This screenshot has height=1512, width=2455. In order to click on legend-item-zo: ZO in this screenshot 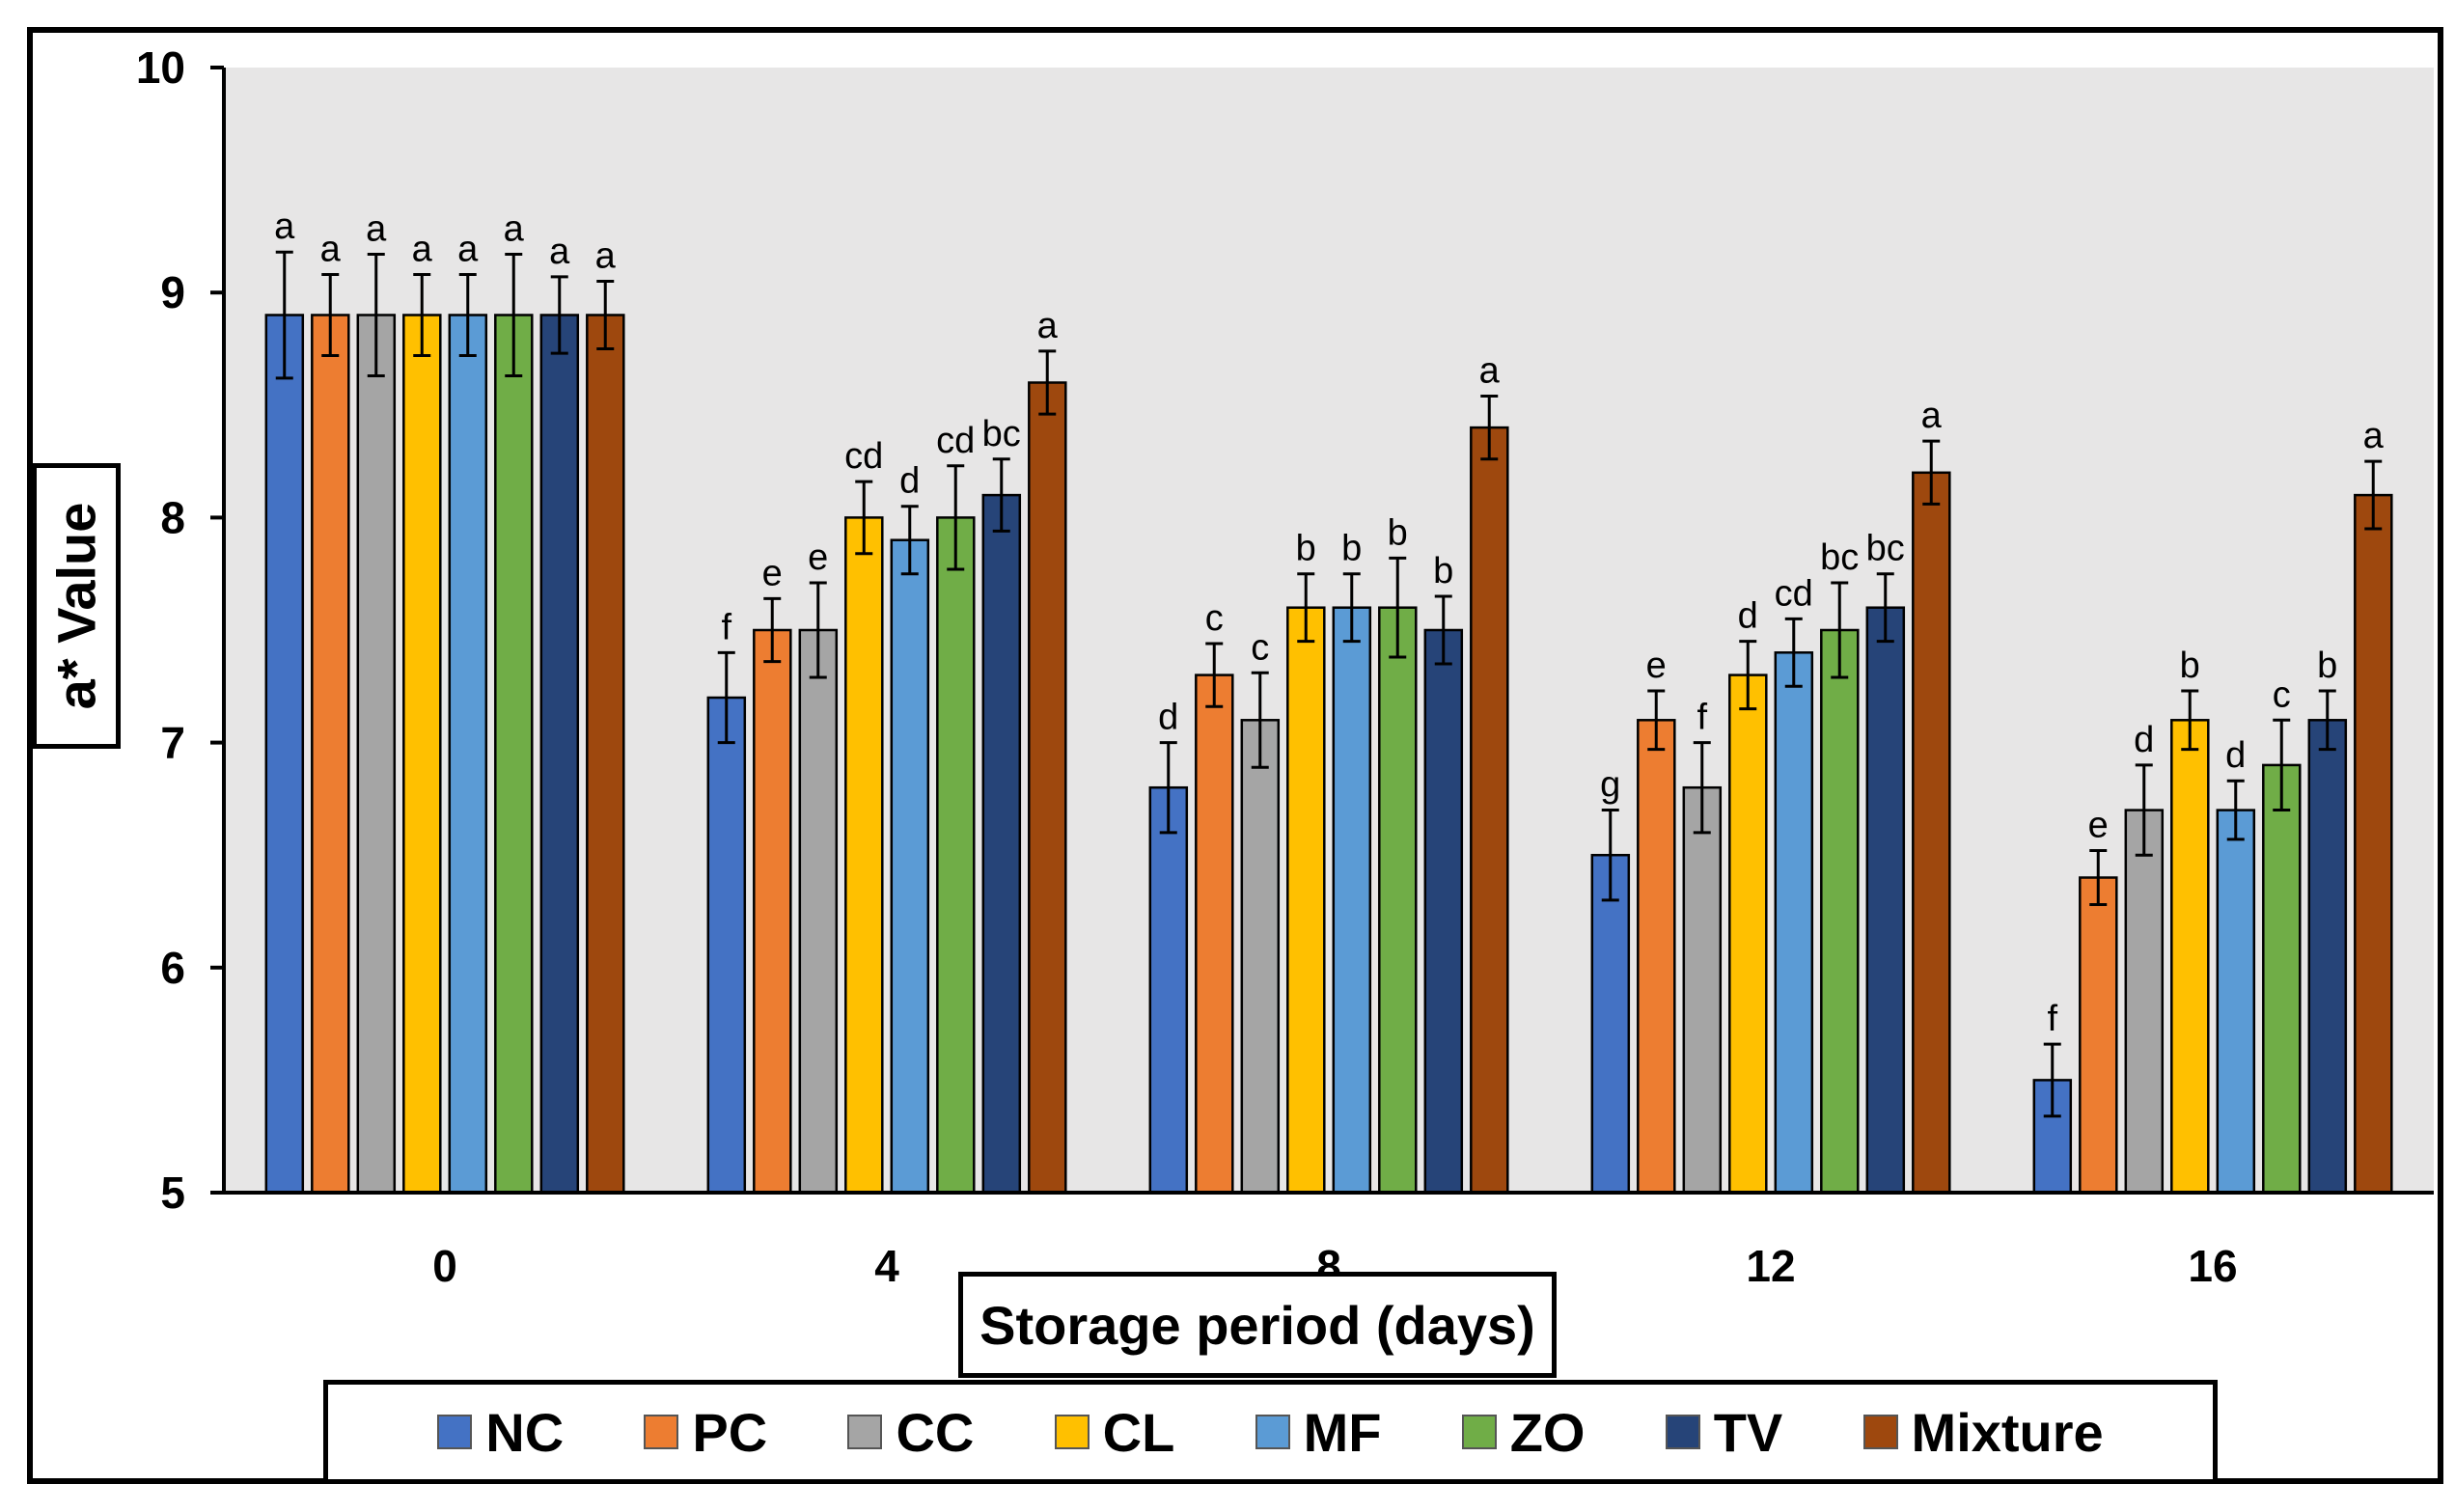, I will do `click(1523, 1432)`.